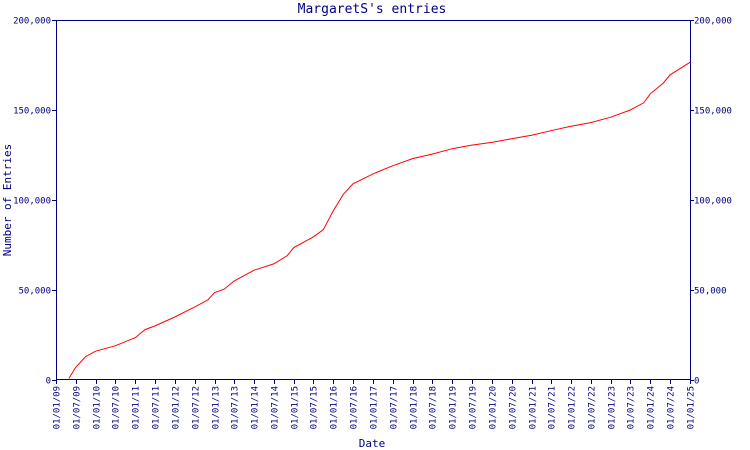 Image resolution: width=750 pixels, height=450 pixels. What do you see at coordinates (652, 407) in the screenshot?
I see `x-tick-label: 01/01/24` at bounding box center [652, 407].